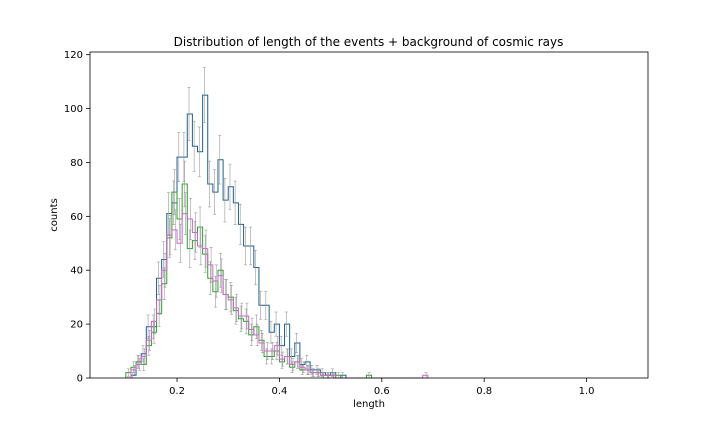  I want to click on y-tick-label: 20, so click(76, 325).